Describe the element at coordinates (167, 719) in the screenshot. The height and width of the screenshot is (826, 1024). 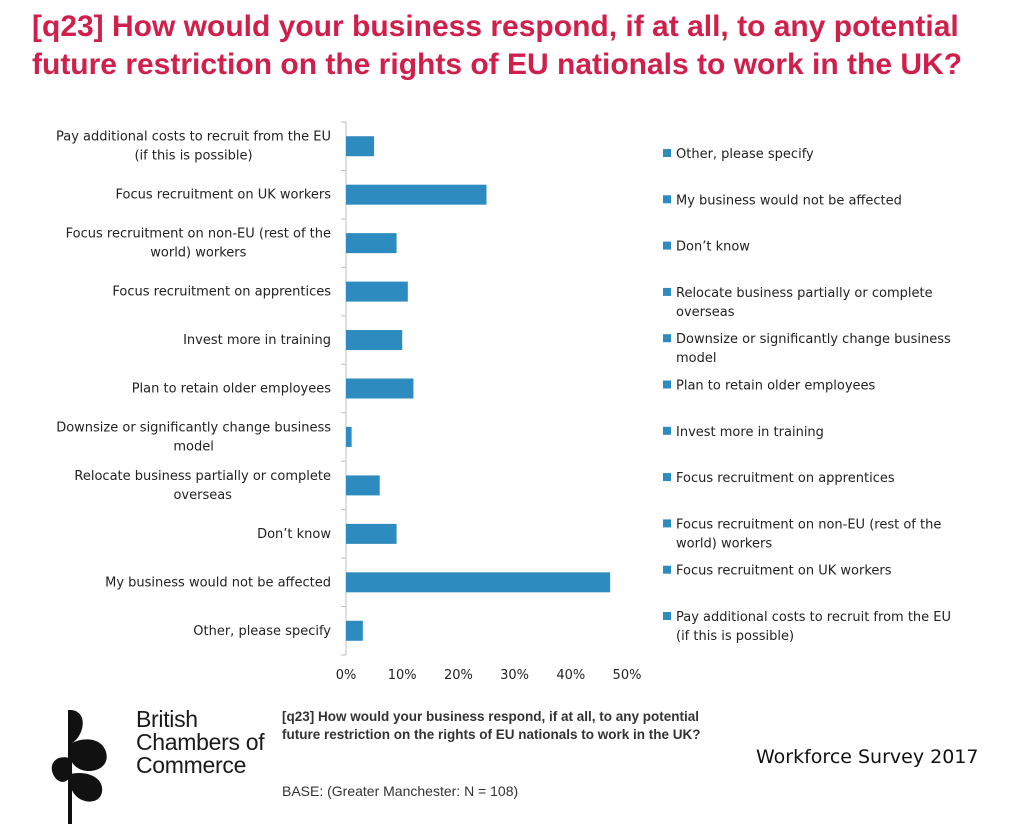
I see `logo-line: British` at that location.